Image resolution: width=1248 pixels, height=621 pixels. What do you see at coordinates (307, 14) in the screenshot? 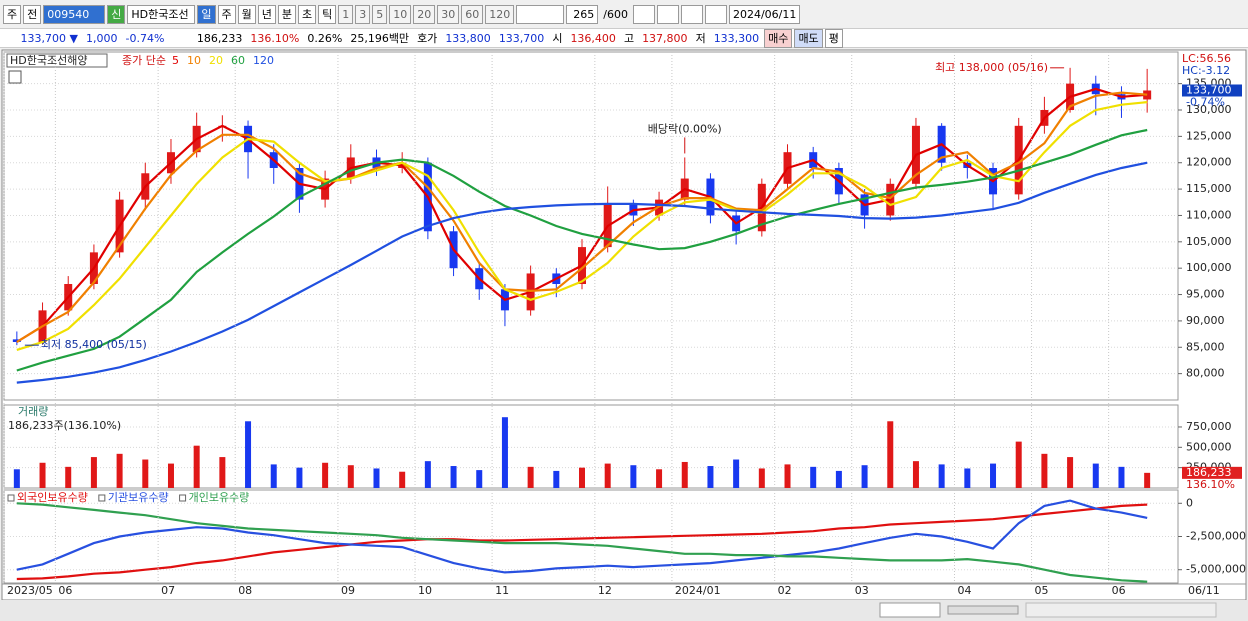
I see `period-button: 초` at bounding box center [307, 14].